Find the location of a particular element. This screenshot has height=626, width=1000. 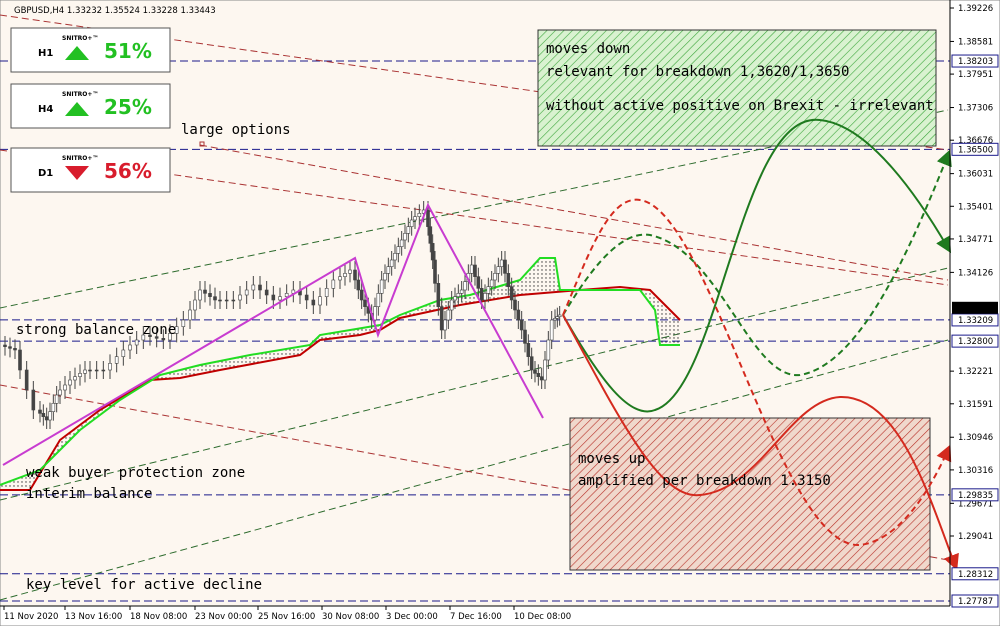

price-level-label: 1.27787 is located at coordinates (975, 602).